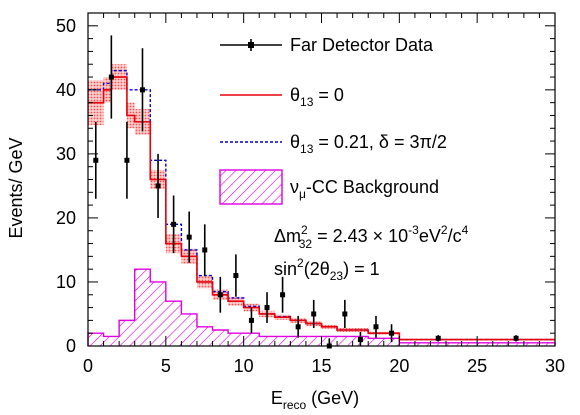 The height and width of the screenshot is (415, 580). I want to click on legend-data-marker, so click(251, 45).